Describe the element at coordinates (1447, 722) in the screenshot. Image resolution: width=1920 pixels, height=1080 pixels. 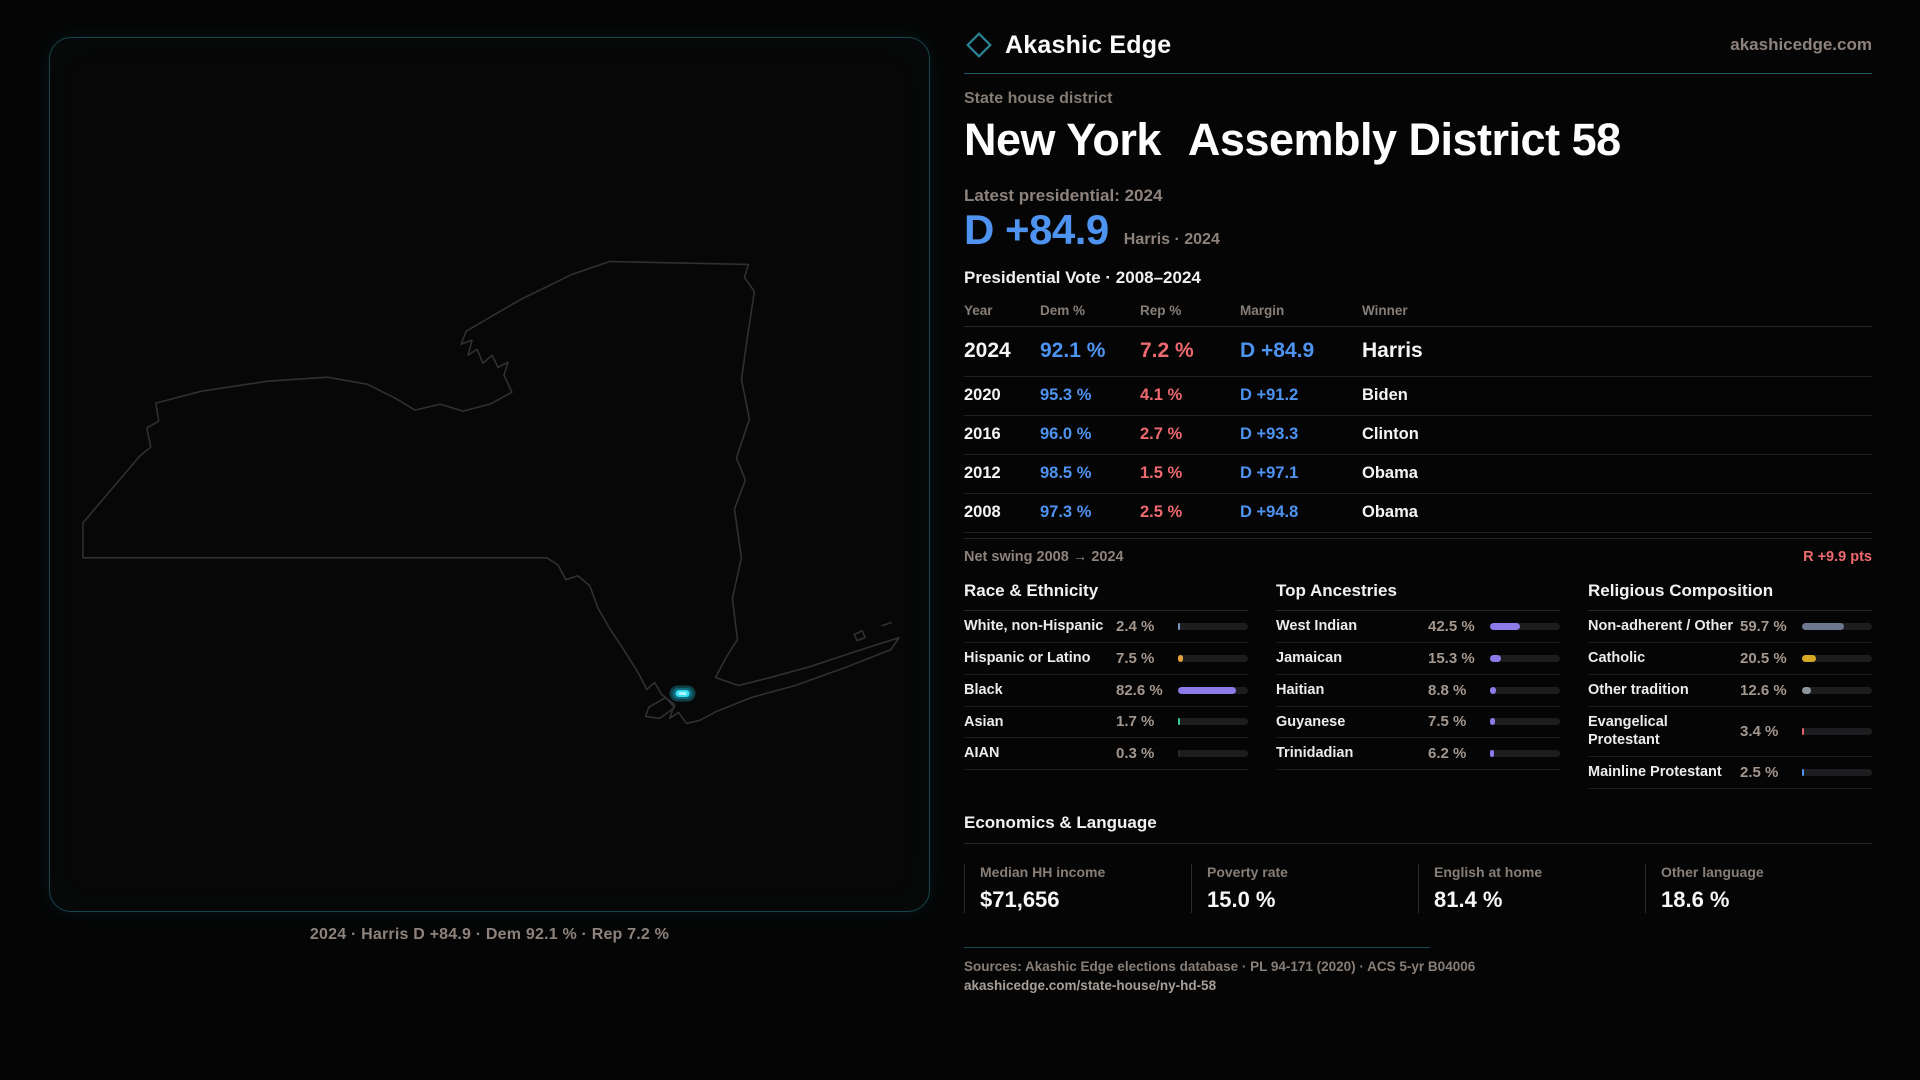
I see `demo-value: 7.5 %` at that location.